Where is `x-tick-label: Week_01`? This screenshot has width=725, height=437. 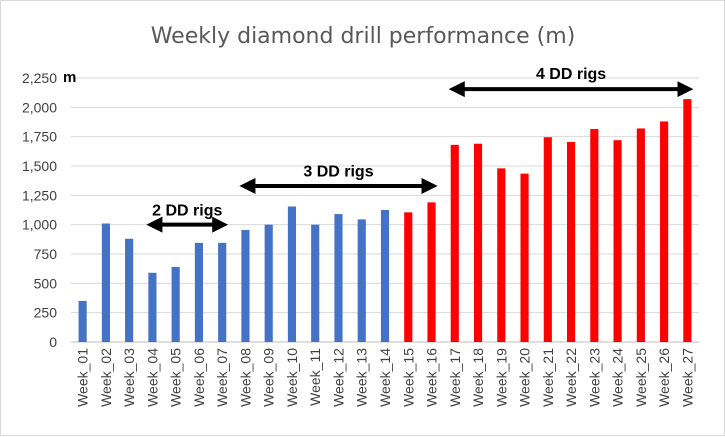 x-tick-label: Week_01 is located at coordinates (83, 377).